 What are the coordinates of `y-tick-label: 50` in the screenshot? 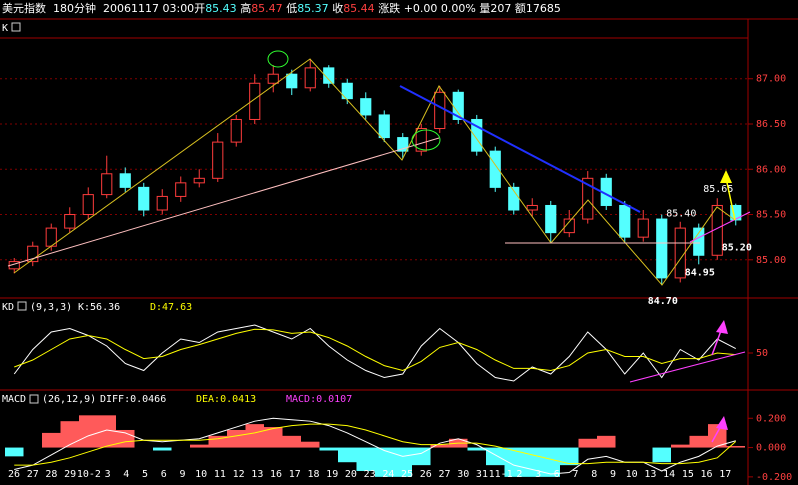 It's located at (762, 353).